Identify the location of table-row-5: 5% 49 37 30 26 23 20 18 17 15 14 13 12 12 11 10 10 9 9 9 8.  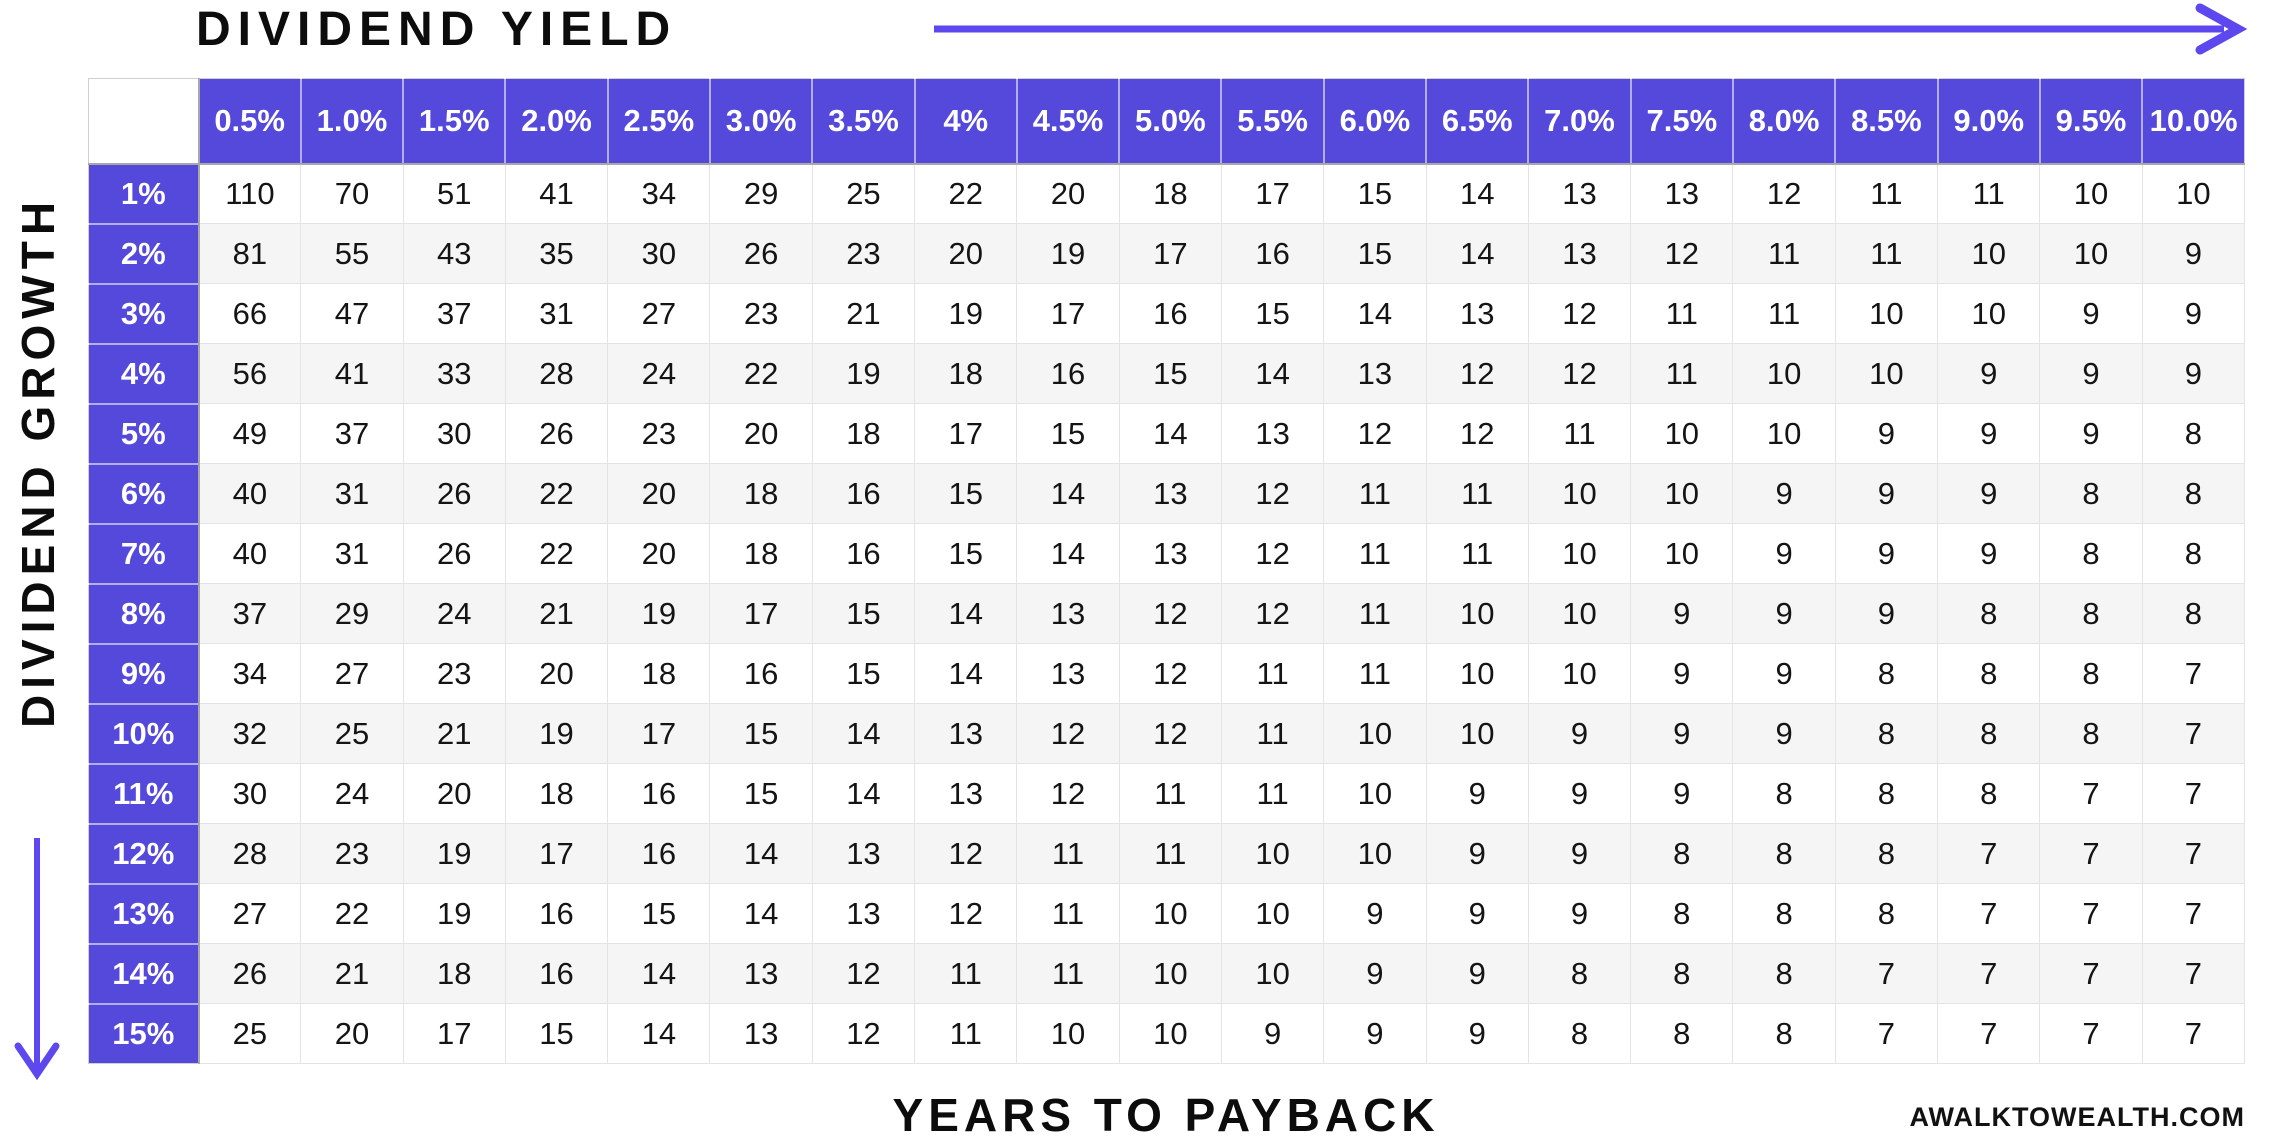
(1167, 433).